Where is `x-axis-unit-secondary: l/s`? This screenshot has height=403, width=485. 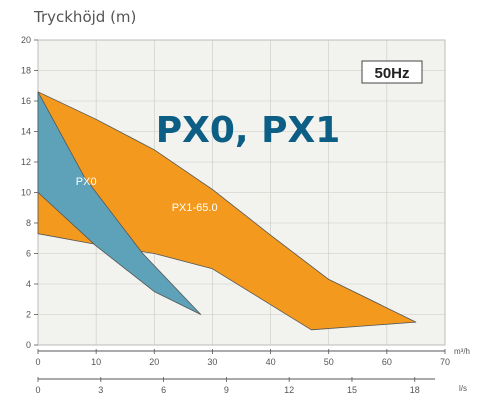 x-axis-unit-secondary: l/s is located at coordinates (463, 388).